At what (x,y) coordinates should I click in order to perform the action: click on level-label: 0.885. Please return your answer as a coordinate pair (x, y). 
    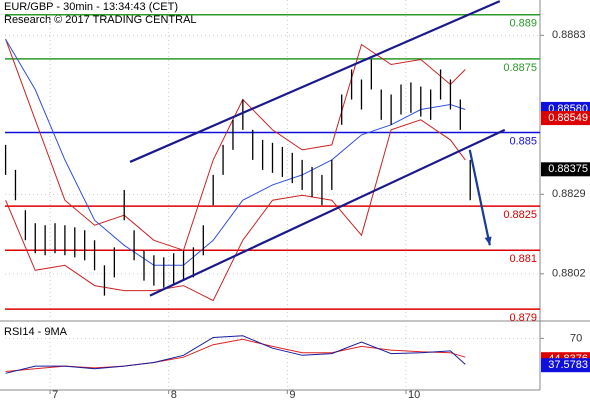
    Looking at the image, I should click on (523, 141).